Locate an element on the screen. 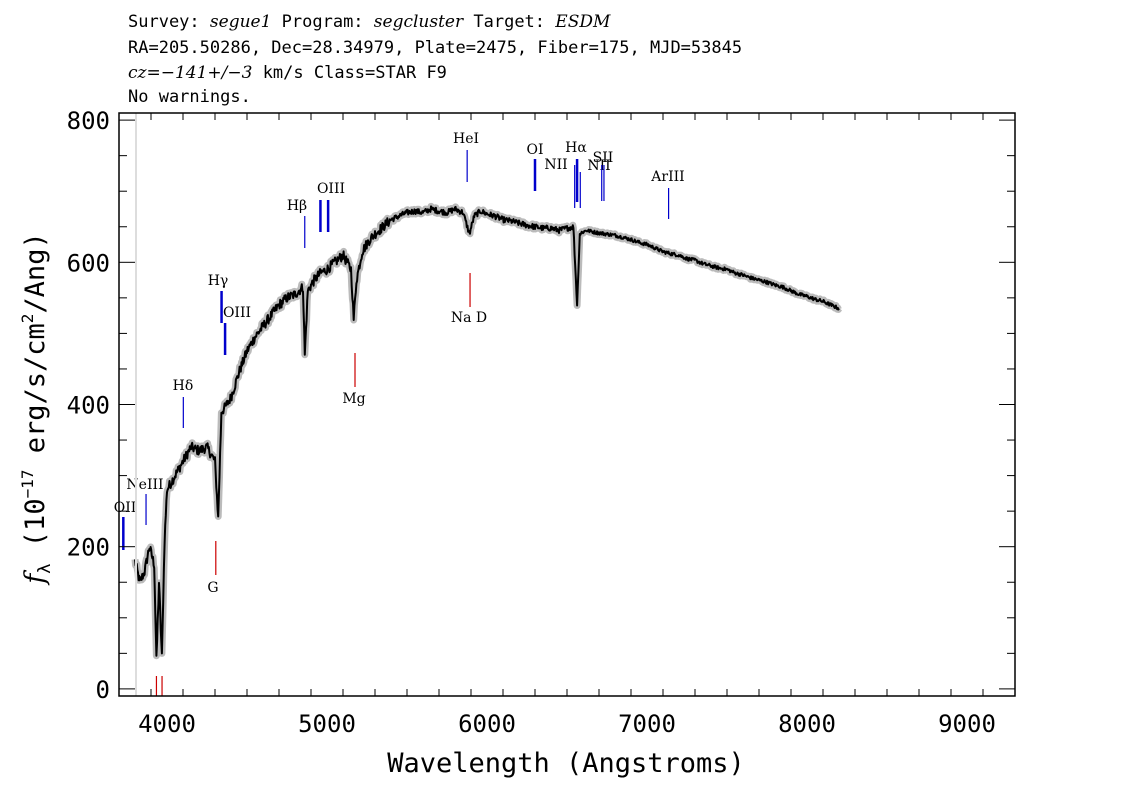  y-tick-label: 400 is located at coordinates (88, 406).